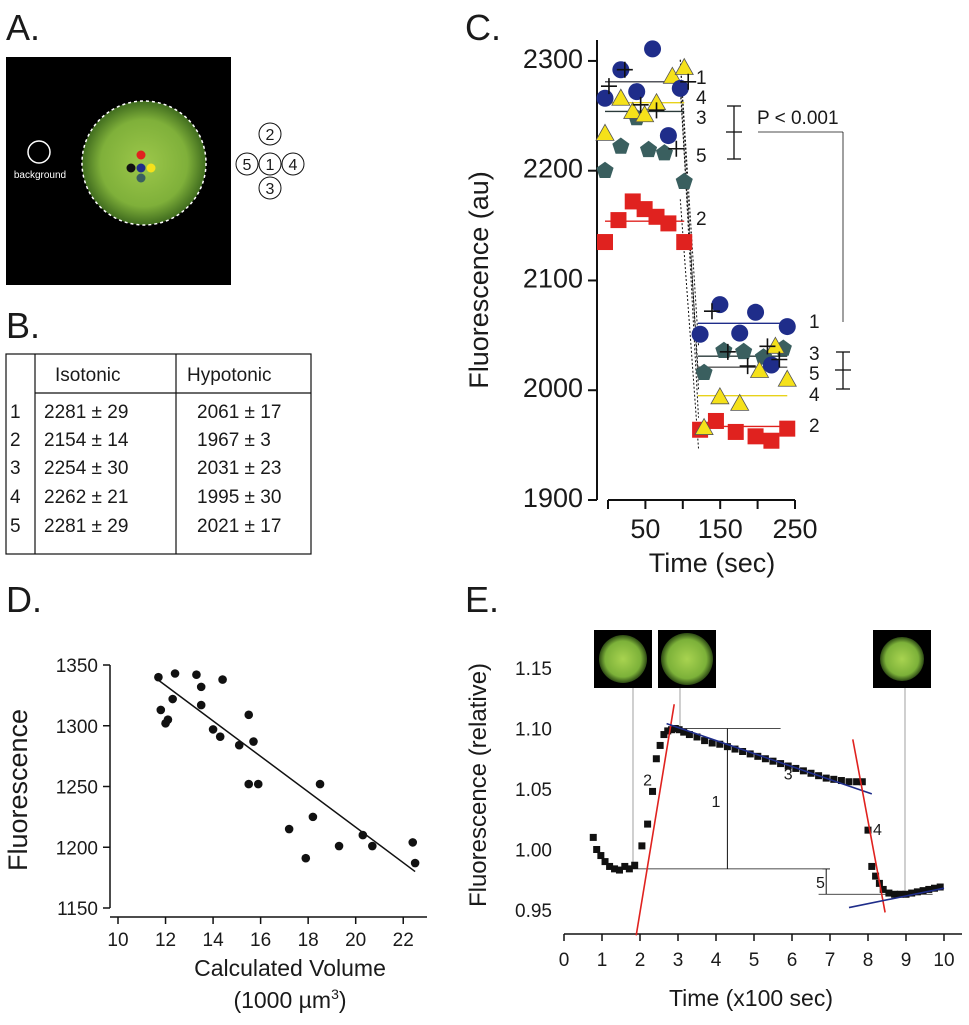 The image size is (969, 1025). Describe the element at coordinates (553, 388) in the screenshot. I see `panel-c-ytick-label: 2000` at that location.